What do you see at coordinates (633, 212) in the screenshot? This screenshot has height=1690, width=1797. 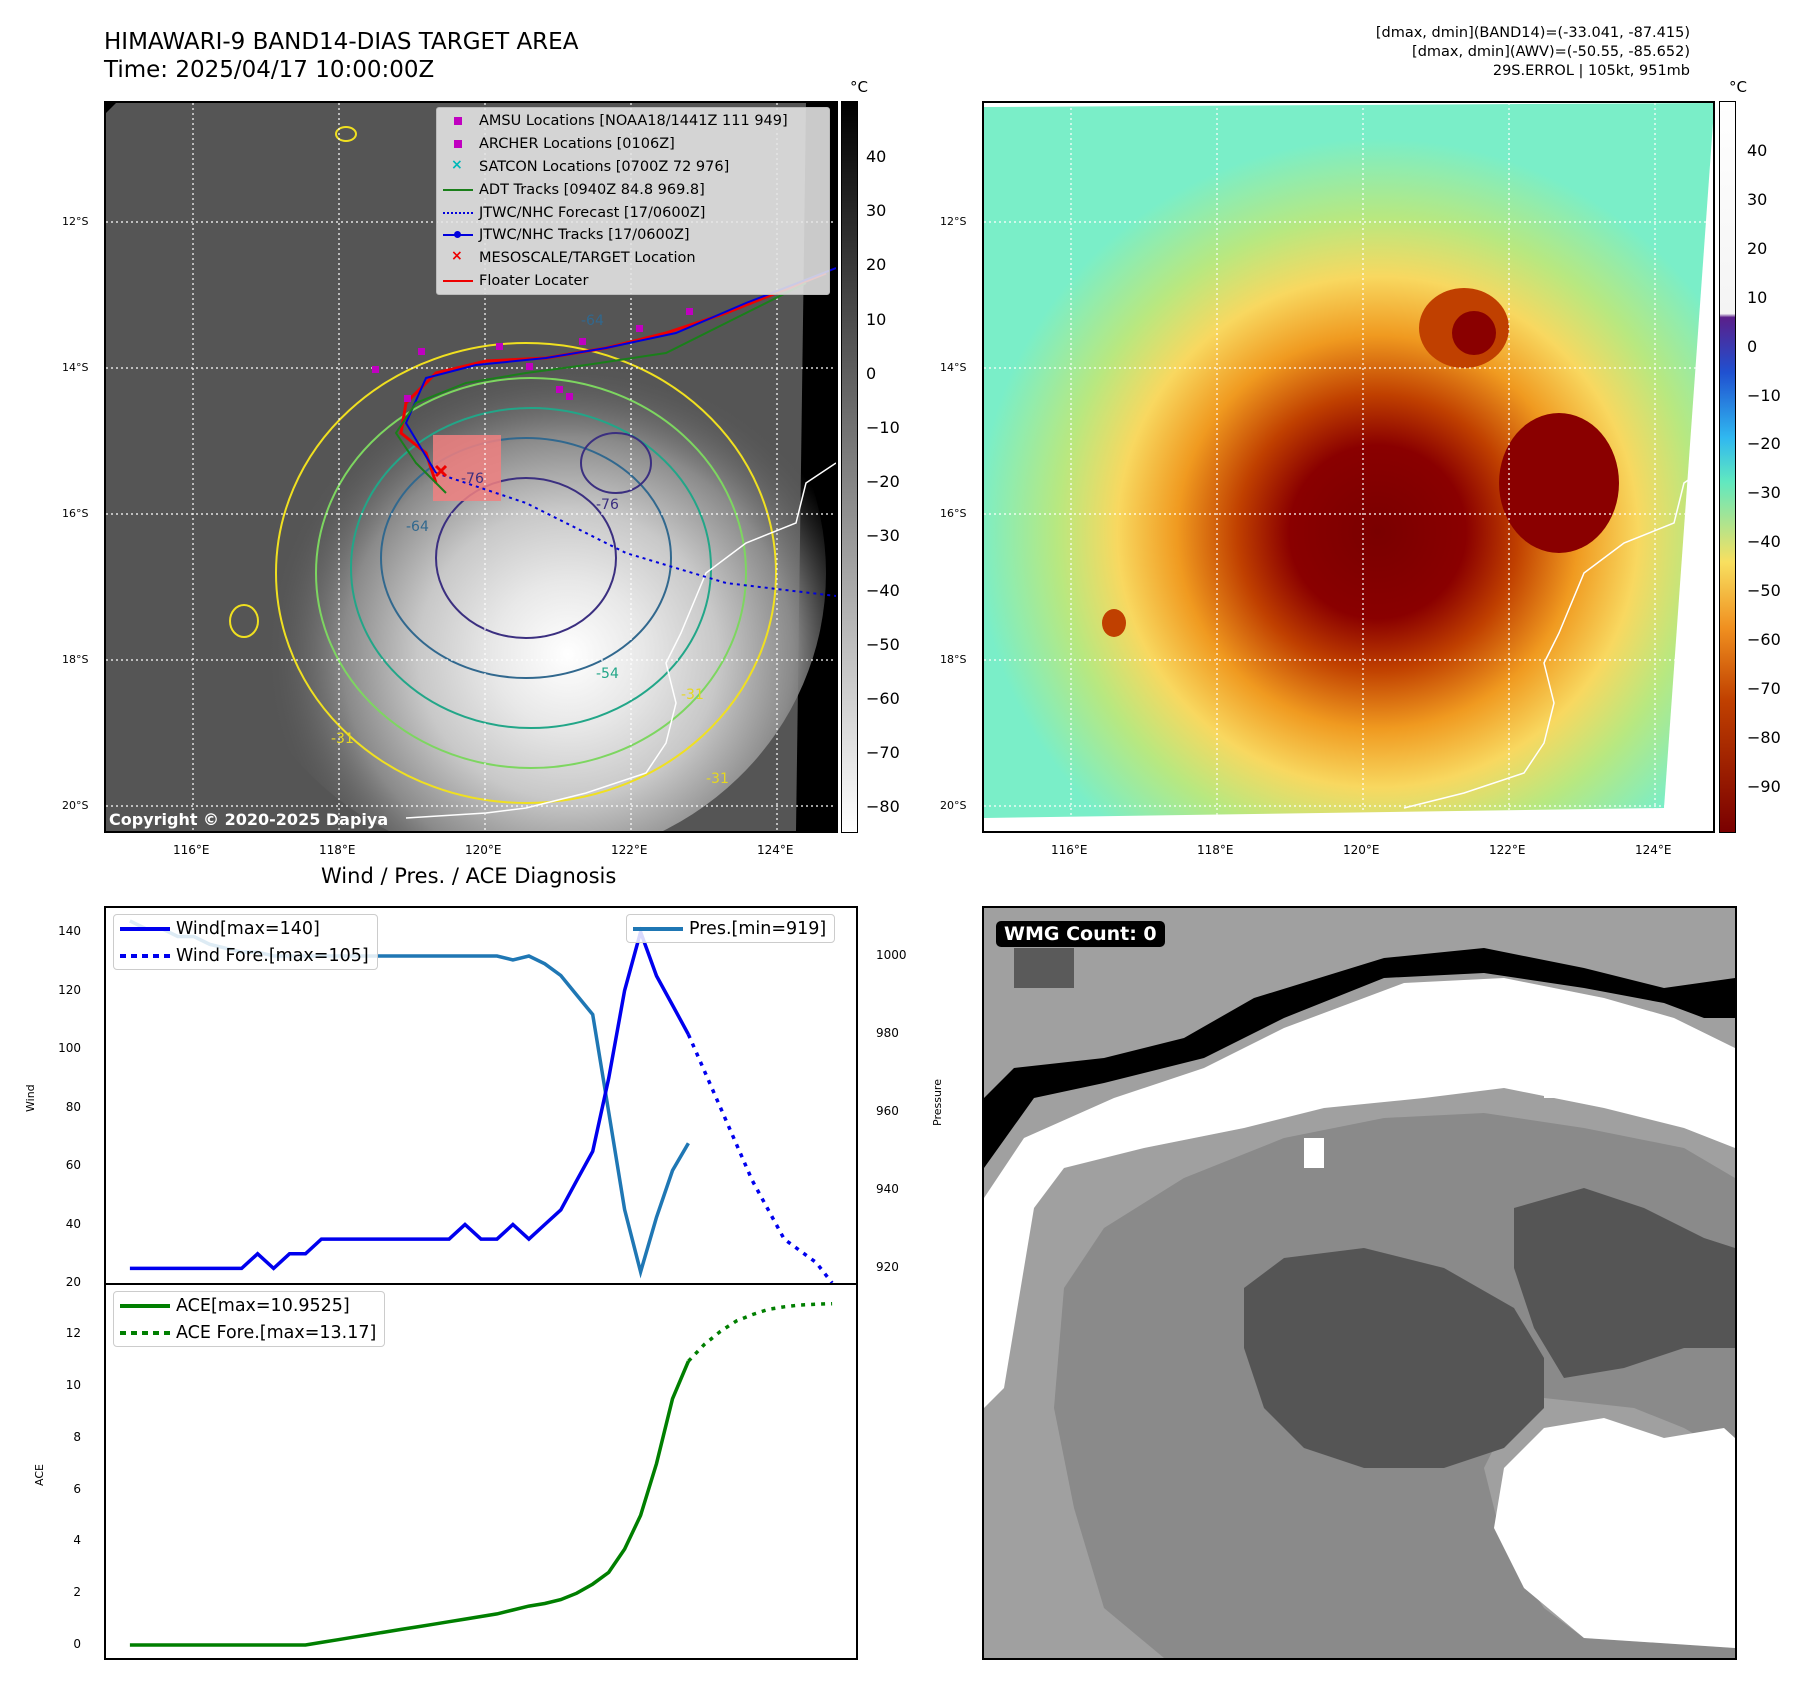 I see `legend-item-jtwc-forecast: JTWC/NHC Forecast [17/0600Z]` at bounding box center [633, 212].